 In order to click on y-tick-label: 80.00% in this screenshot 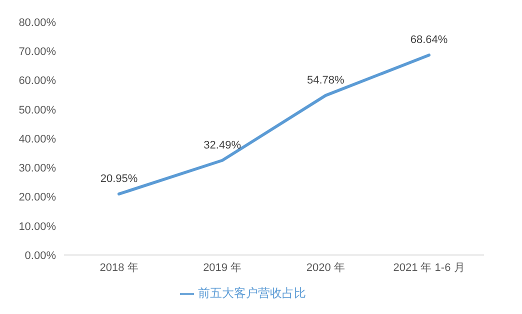, I will do `click(37, 22)`.